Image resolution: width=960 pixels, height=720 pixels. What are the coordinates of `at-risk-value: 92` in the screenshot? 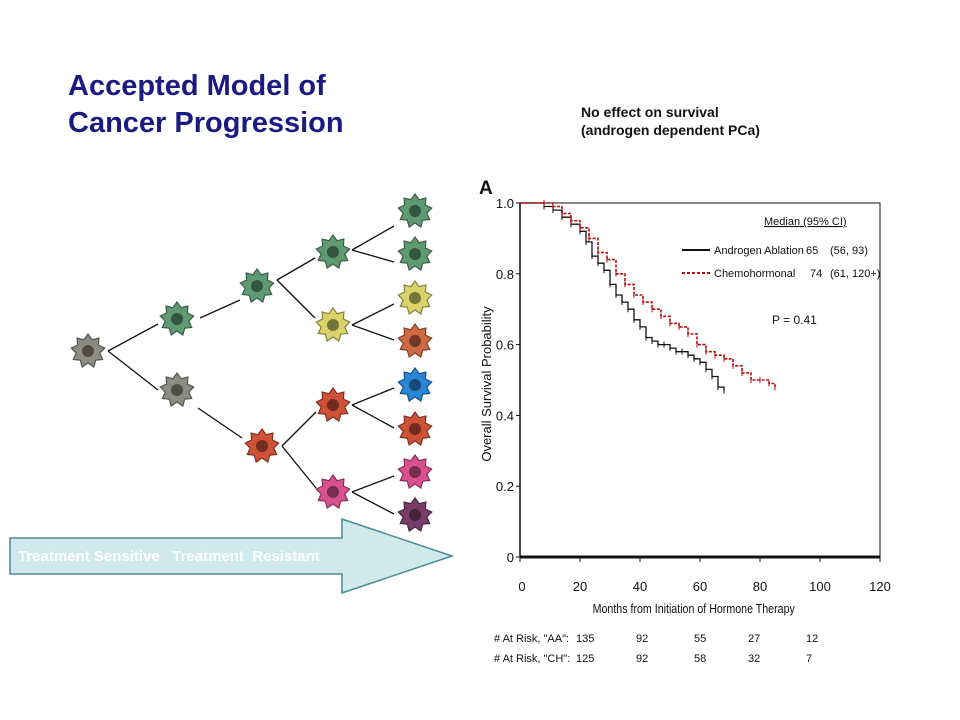 It's located at (642, 639).